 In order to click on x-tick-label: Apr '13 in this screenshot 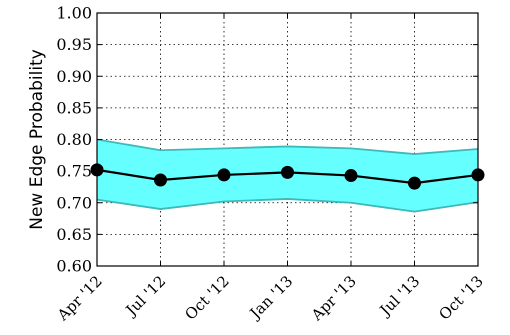, I will do `click(333, 298)`.